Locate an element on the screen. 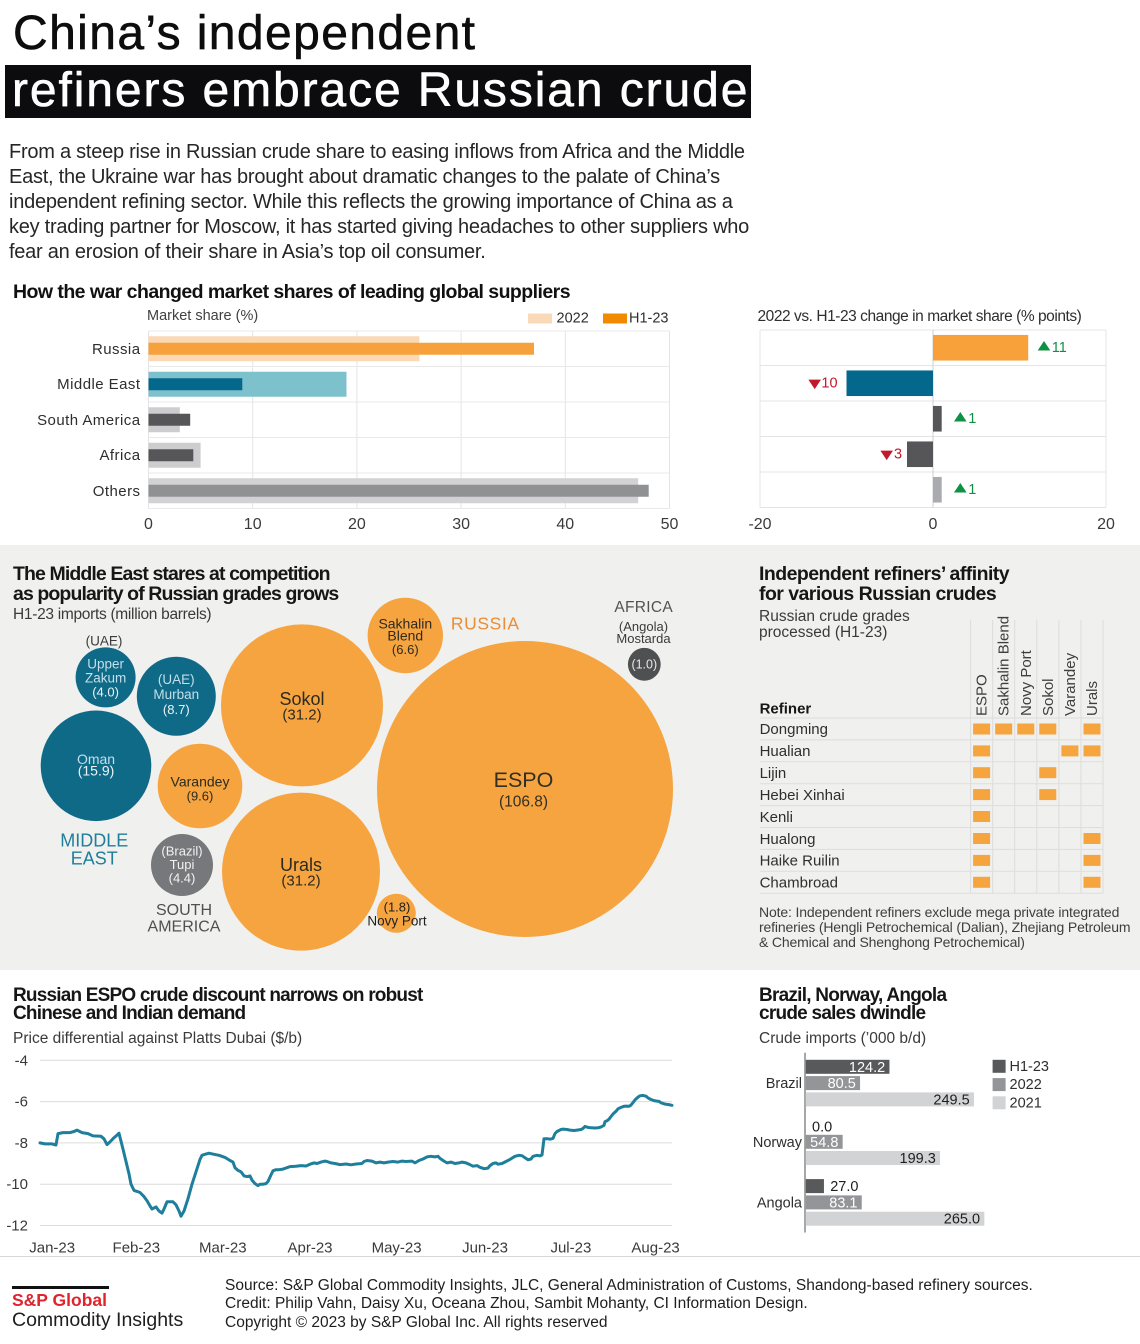  svg-text: MIDDLE is located at coordinates (94, 840).